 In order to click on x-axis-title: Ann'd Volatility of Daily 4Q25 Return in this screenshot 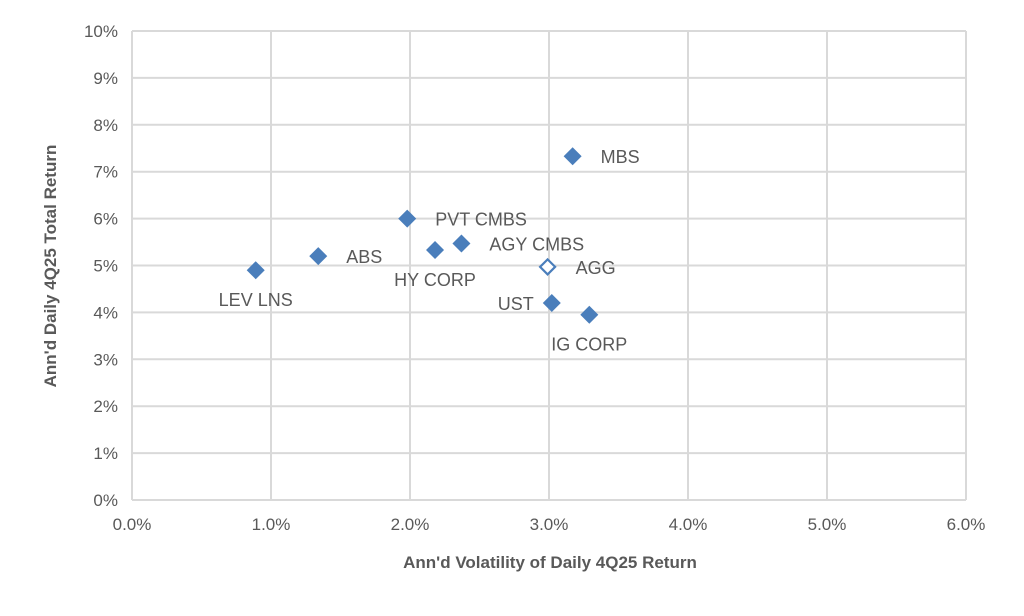, I will do `click(550, 562)`.